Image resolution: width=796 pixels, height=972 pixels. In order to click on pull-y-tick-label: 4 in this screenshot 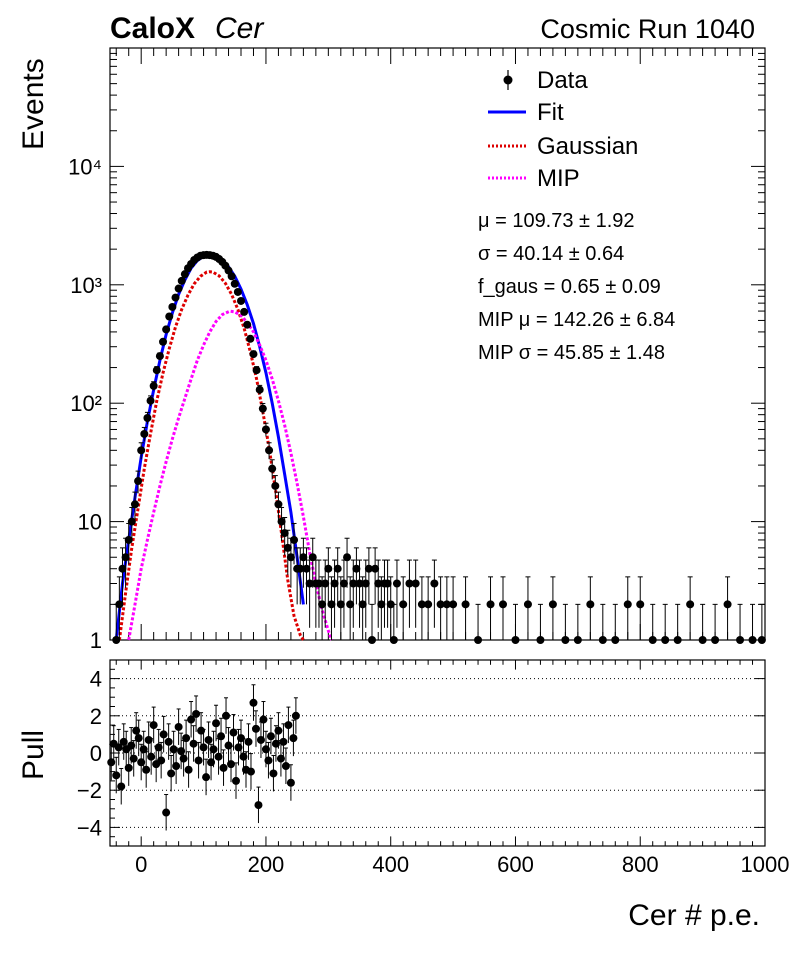, I will do `click(96, 679)`.